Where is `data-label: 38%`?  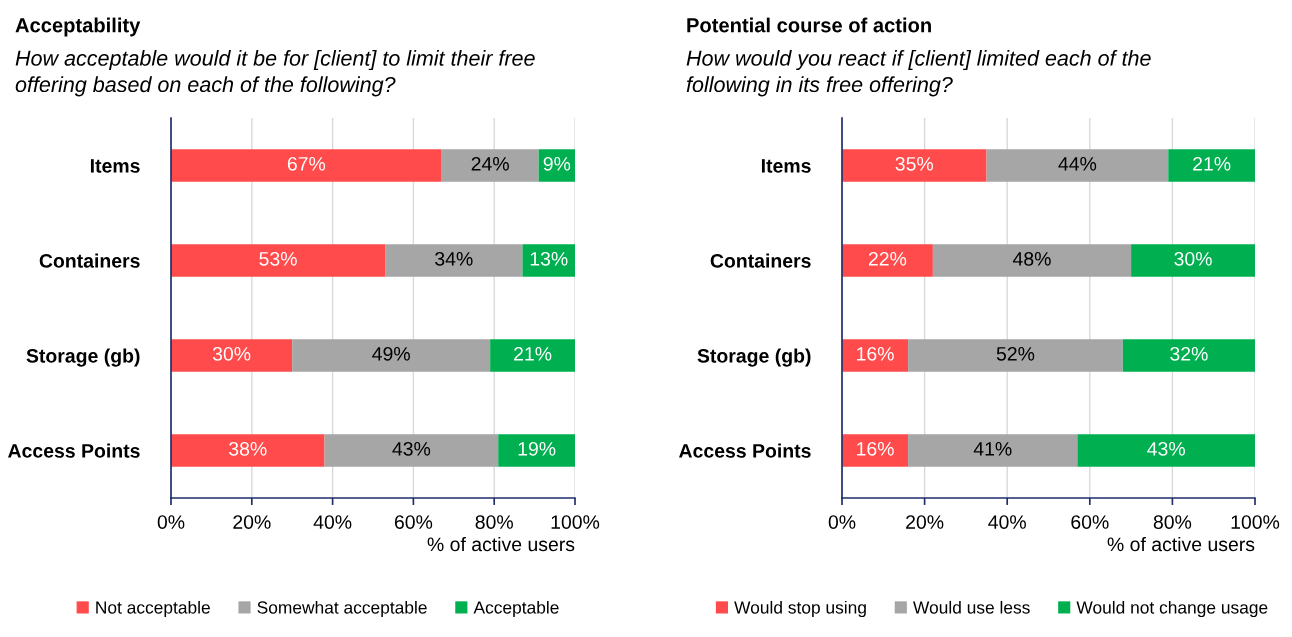
data-label: 38% is located at coordinates (248, 448).